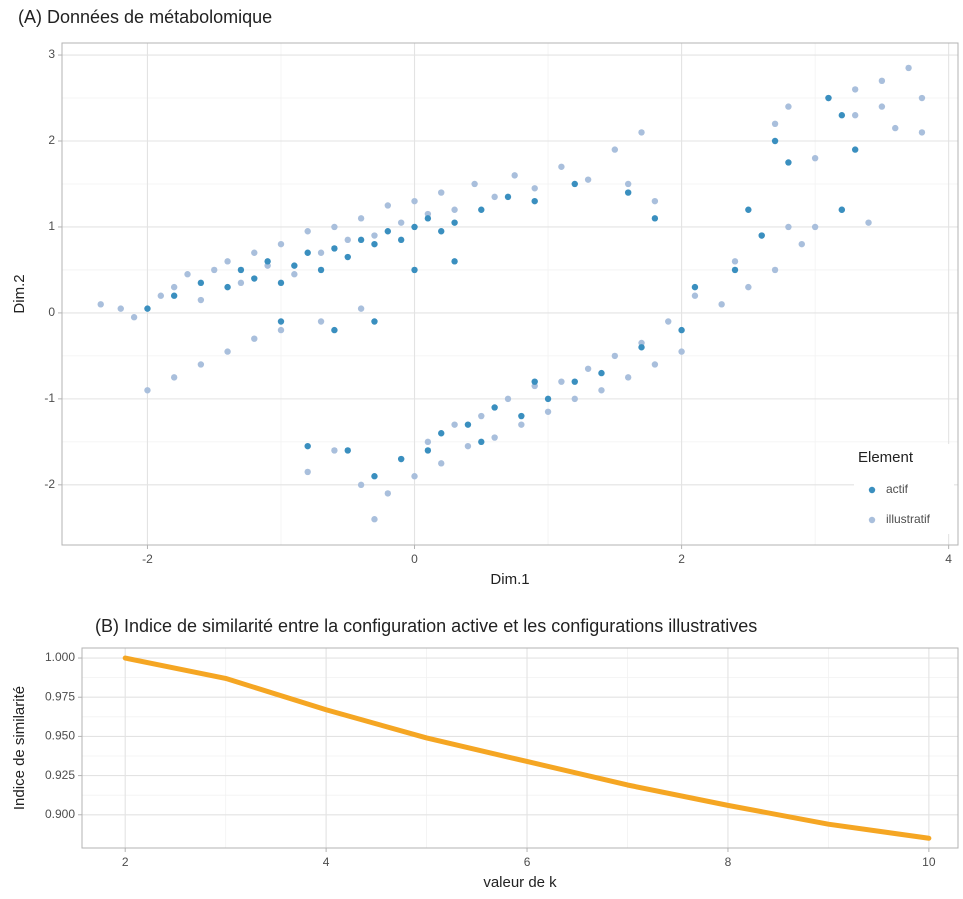 This screenshot has height=899, width=963. I want to click on y-tick-label: 3, so click(51, 54).